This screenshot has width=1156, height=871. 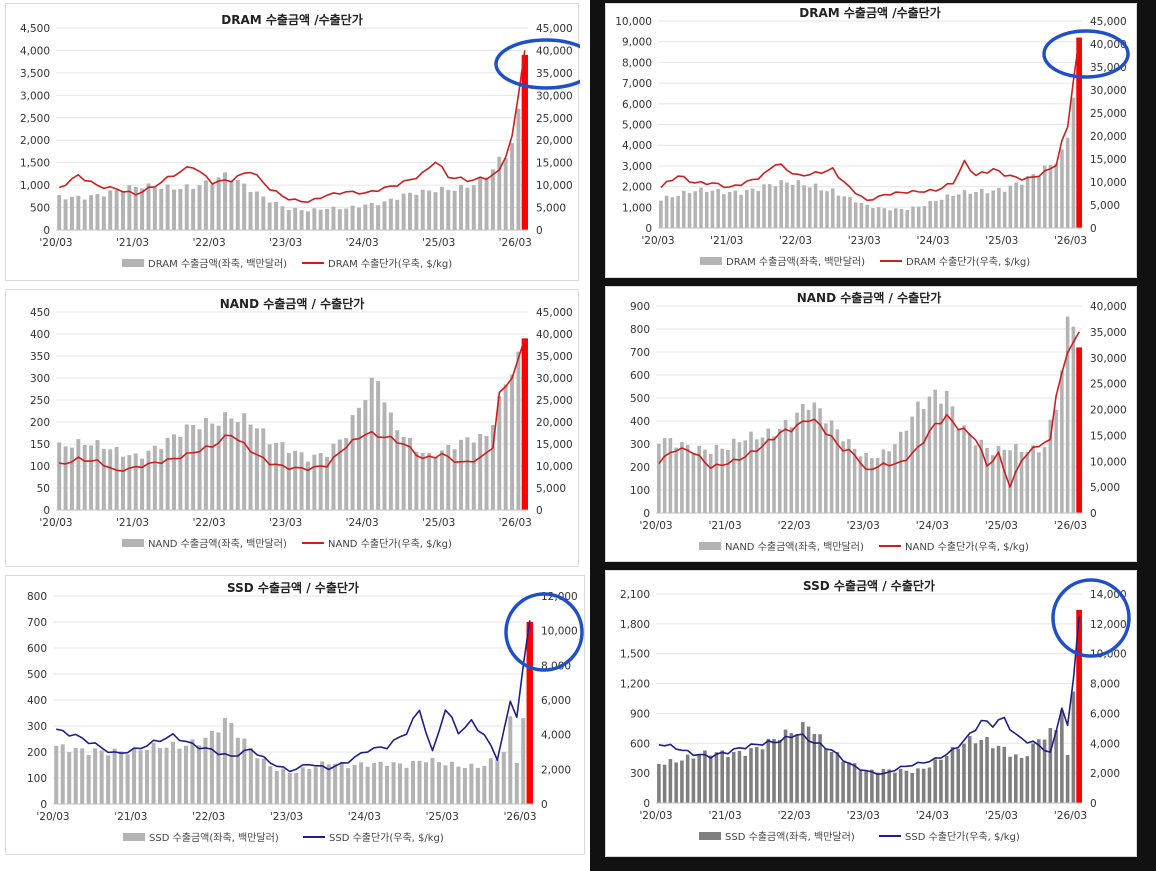 I want to click on highlight-bar, so click(x=1079, y=706).